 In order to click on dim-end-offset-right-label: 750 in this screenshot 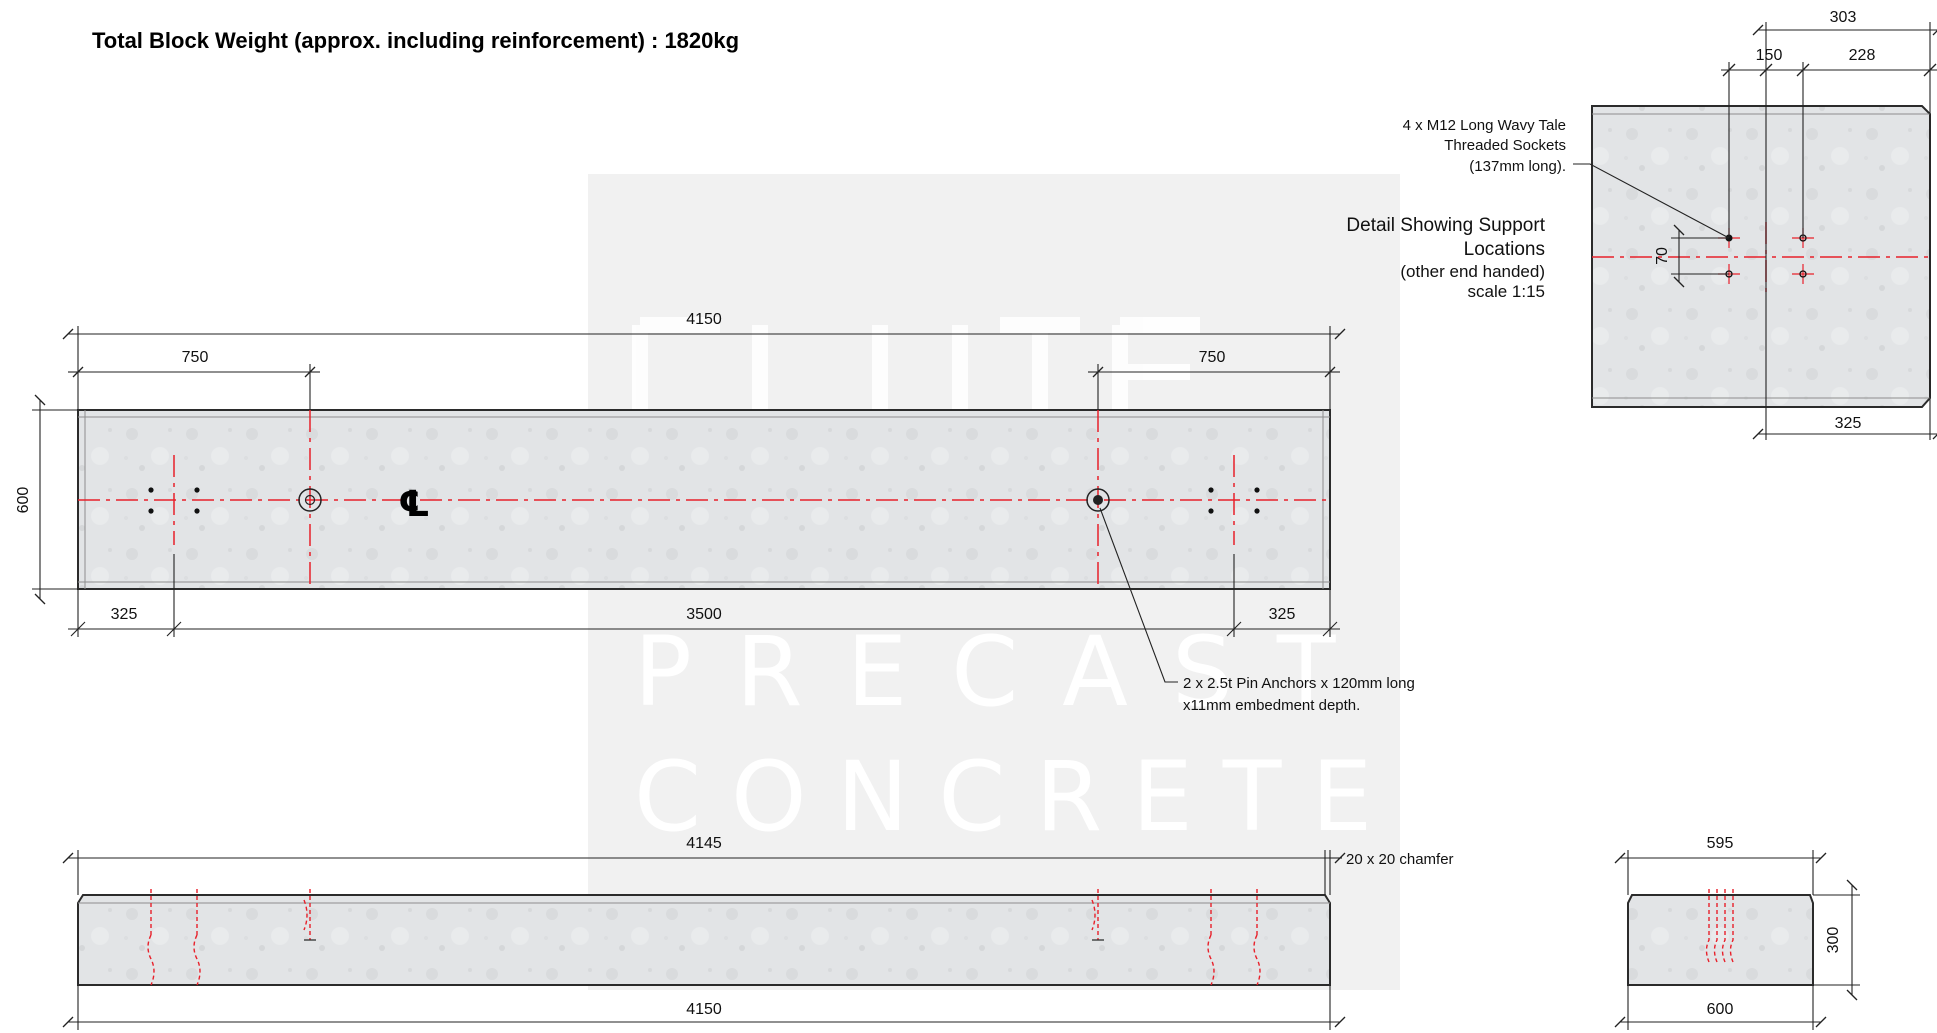, I will do `click(1212, 357)`.